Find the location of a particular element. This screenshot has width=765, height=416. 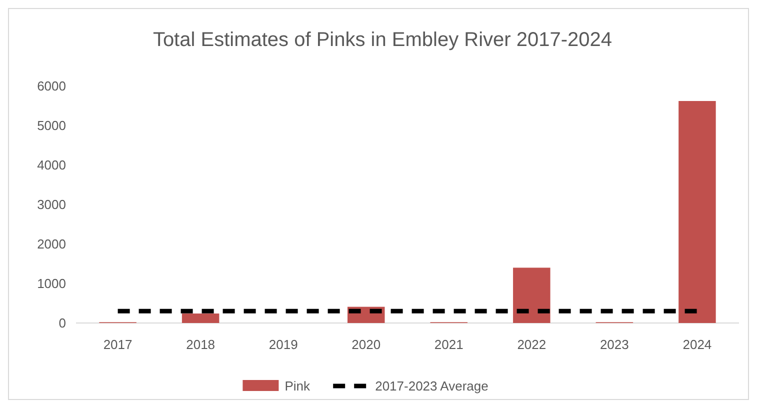

legend-label: 2017-2023 Average is located at coordinates (431, 386).